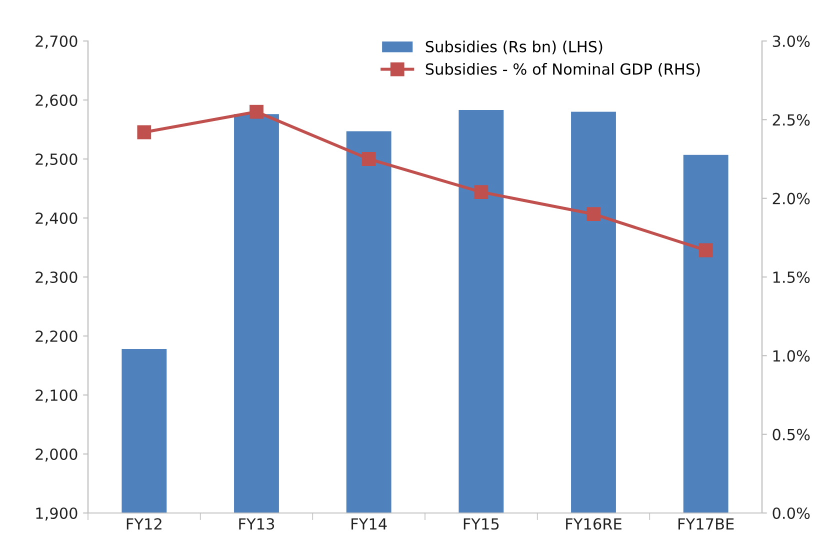  What do you see at coordinates (706, 524) in the screenshot?
I see `x-tick-label: FY17BE` at bounding box center [706, 524].